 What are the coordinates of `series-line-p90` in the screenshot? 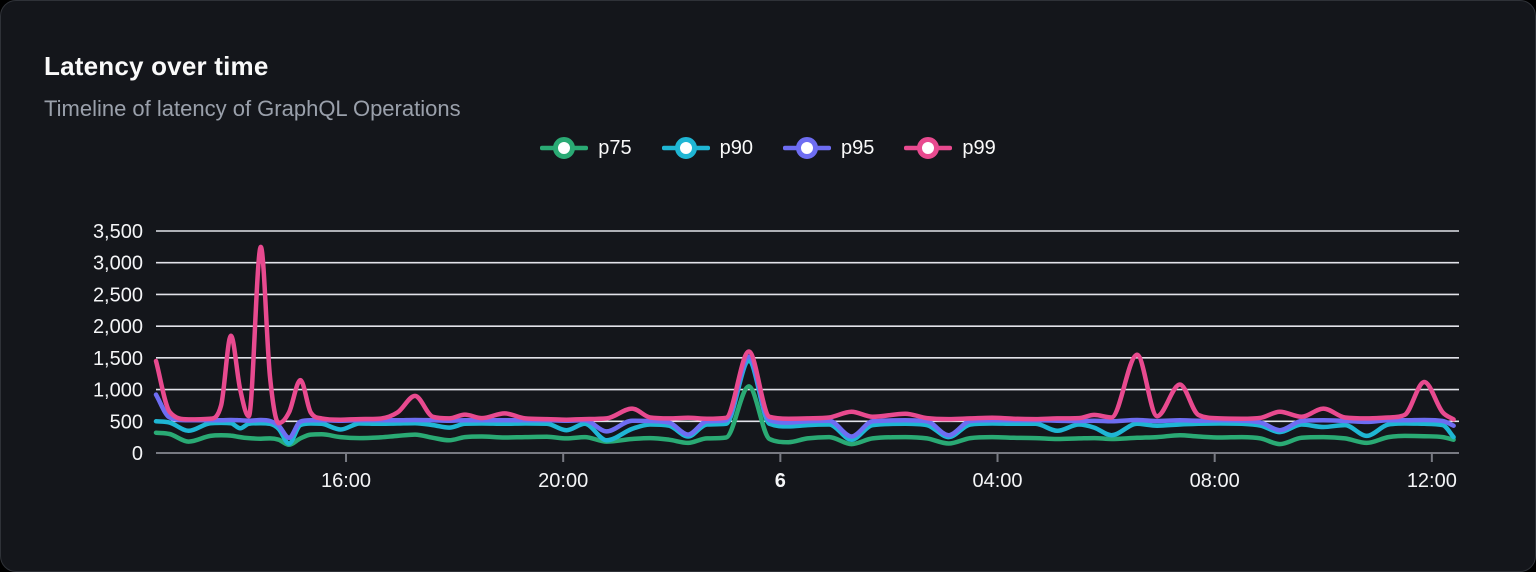 It's located at (804, 402).